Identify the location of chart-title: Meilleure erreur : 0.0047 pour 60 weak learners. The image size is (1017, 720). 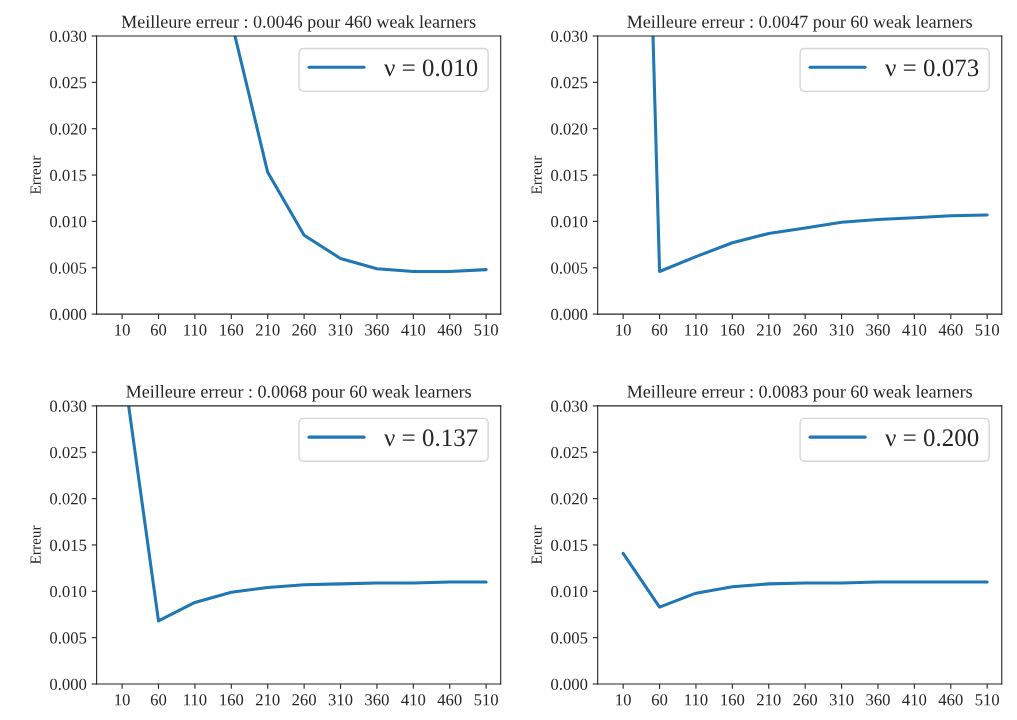
(800, 23).